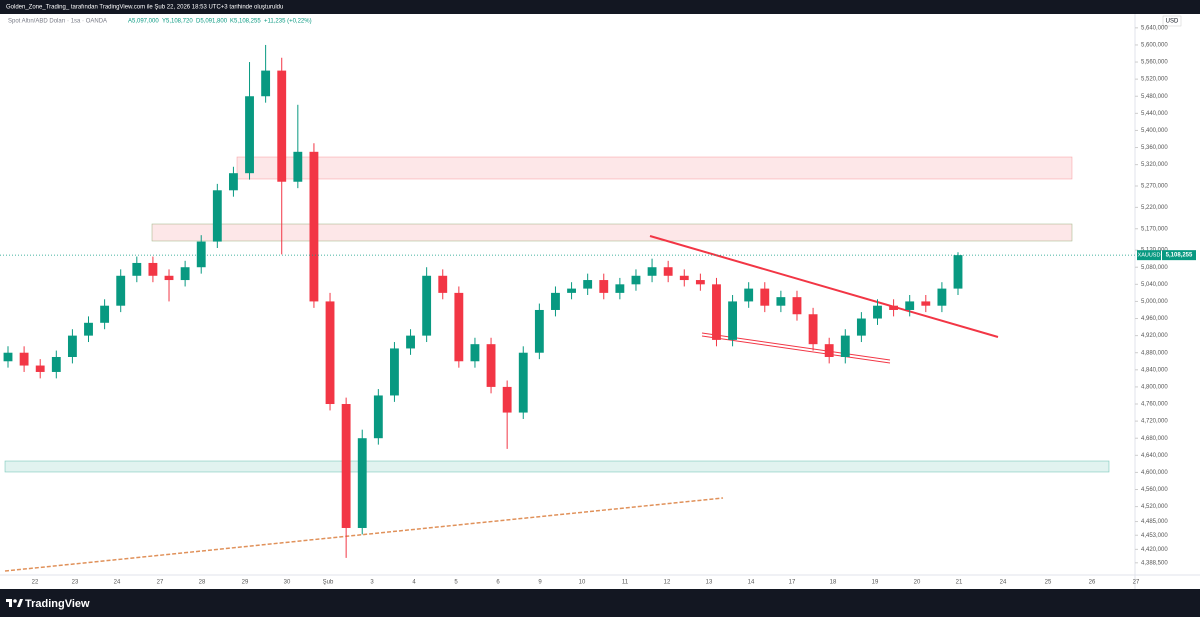  What do you see at coordinates (824, 286) in the screenshot?
I see `trend-line` at bounding box center [824, 286].